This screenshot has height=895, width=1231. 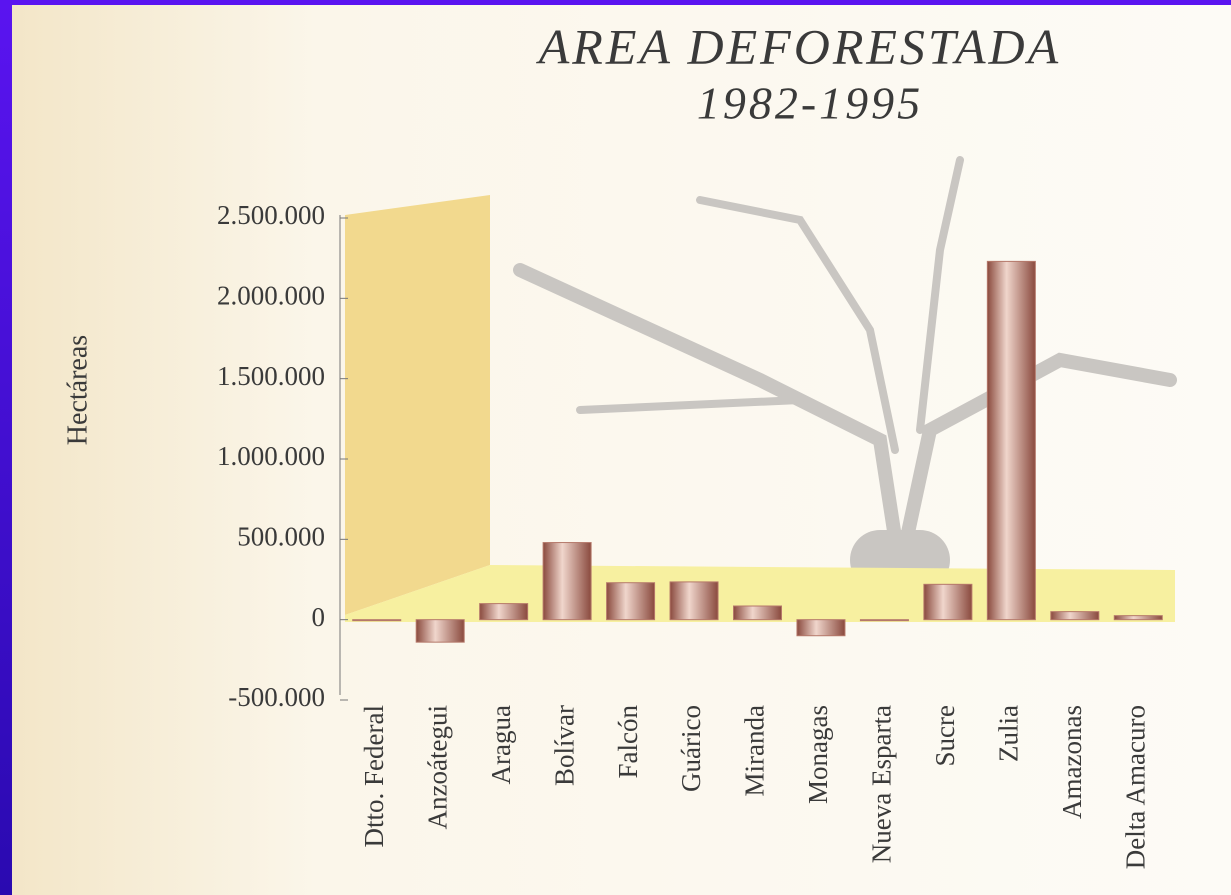 I want to click on x-tick-label: Sucre, so click(x=945, y=735).